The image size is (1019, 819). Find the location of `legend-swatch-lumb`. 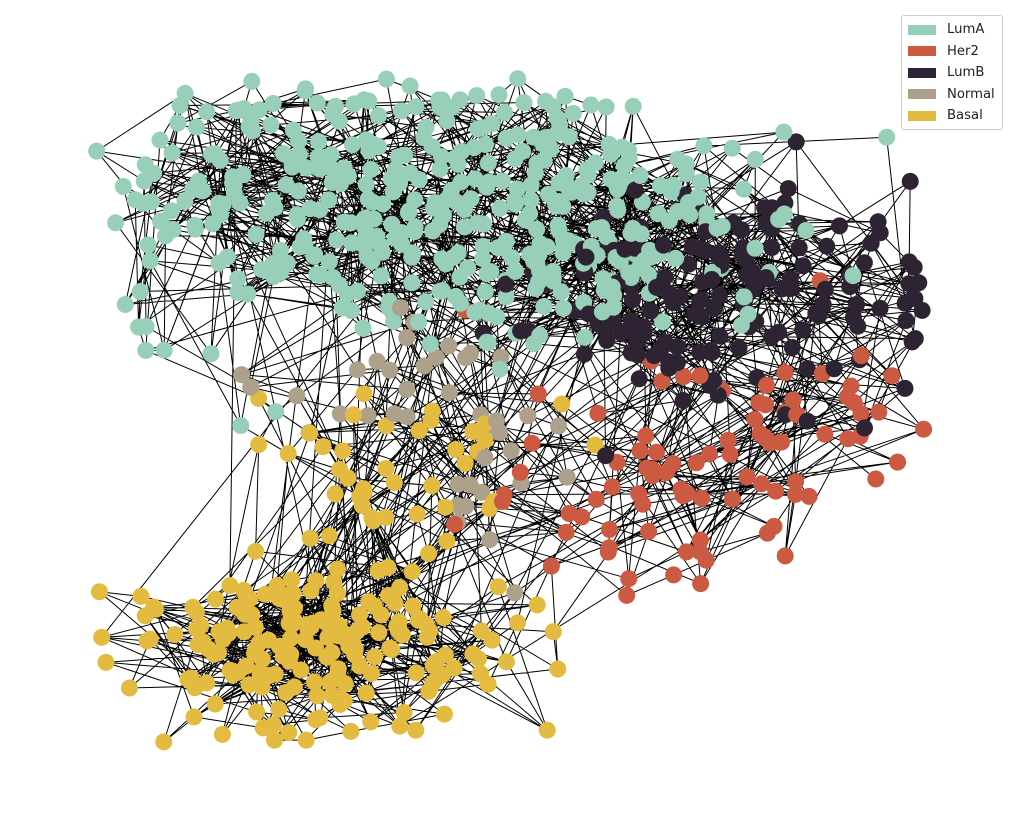

legend-swatch-lumb is located at coordinates (922, 72).